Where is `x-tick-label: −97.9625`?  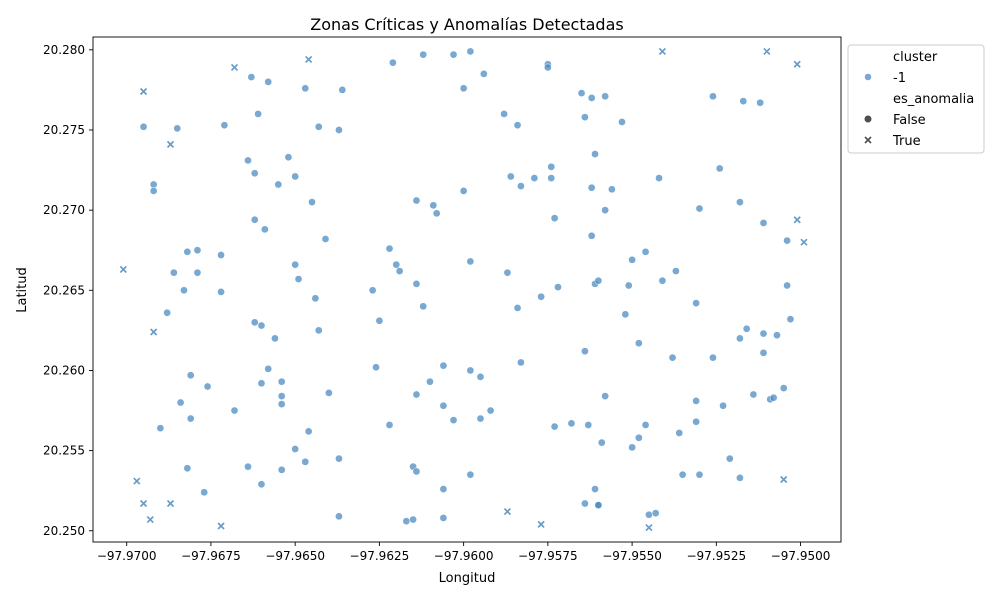
x-tick-label: −97.9625 is located at coordinates (380, 556).